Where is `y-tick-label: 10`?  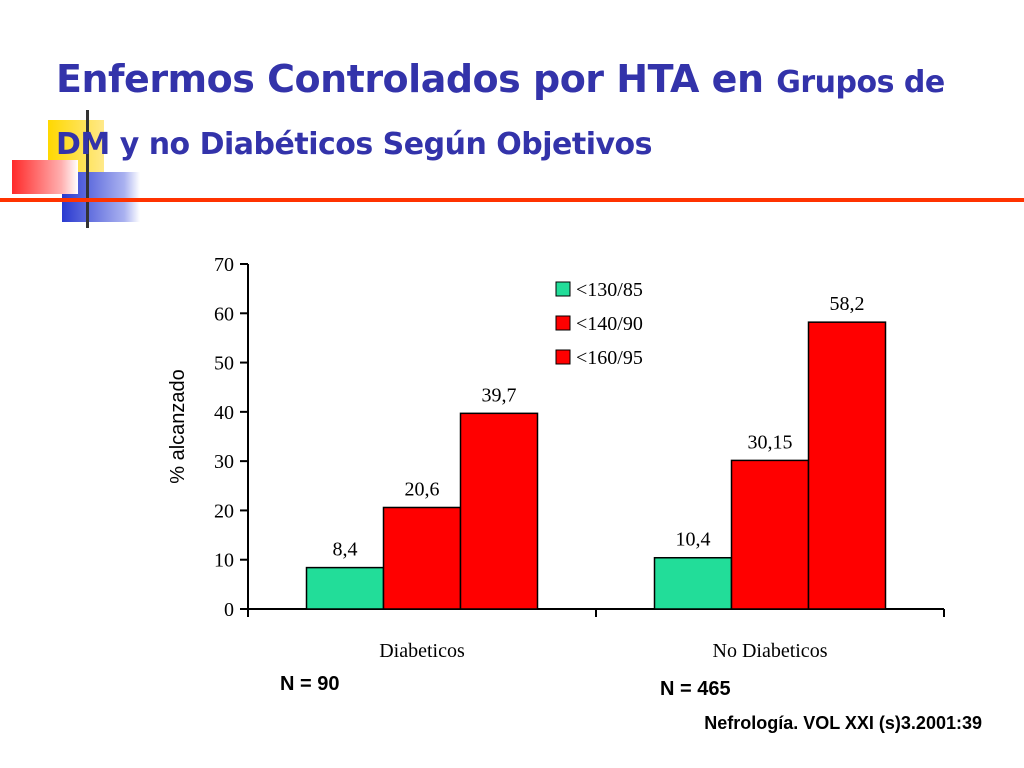
y-tick-label: 10 is located at coordinates (224, 561).